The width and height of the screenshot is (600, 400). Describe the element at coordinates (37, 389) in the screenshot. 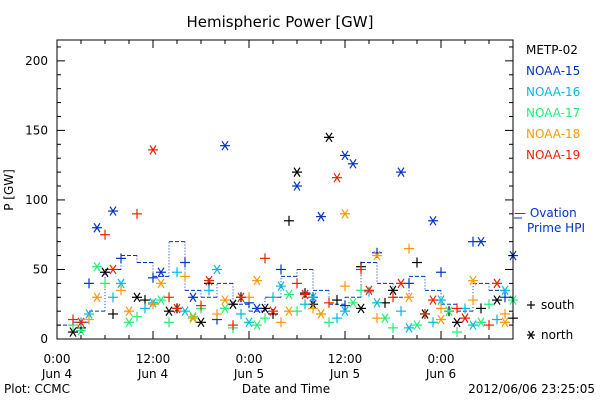

I see `footer-plot-credit: Plot: CCMC` at that location.